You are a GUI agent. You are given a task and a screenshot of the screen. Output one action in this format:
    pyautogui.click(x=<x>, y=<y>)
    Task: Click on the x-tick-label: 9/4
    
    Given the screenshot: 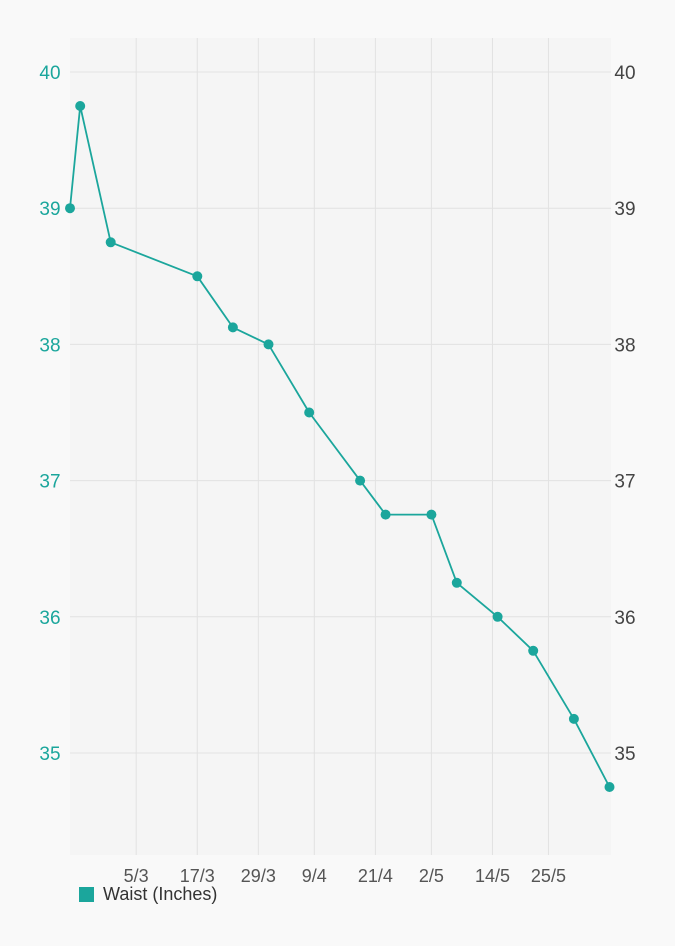 What is the action you would take?
    pyautogui.click(x=314, y=876)
    